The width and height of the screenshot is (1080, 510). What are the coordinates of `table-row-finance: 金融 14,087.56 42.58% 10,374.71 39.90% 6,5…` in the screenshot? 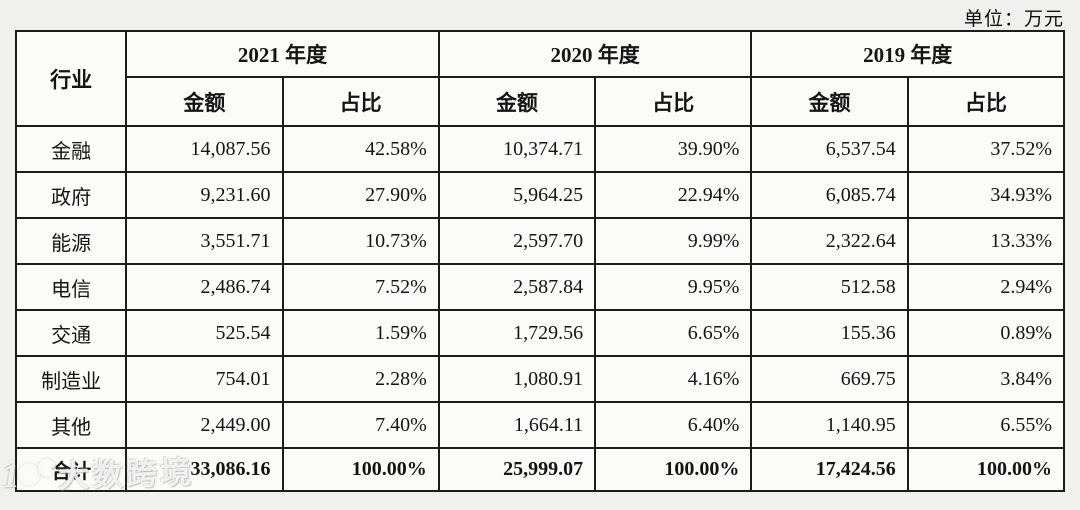 It's located at (540, 149).